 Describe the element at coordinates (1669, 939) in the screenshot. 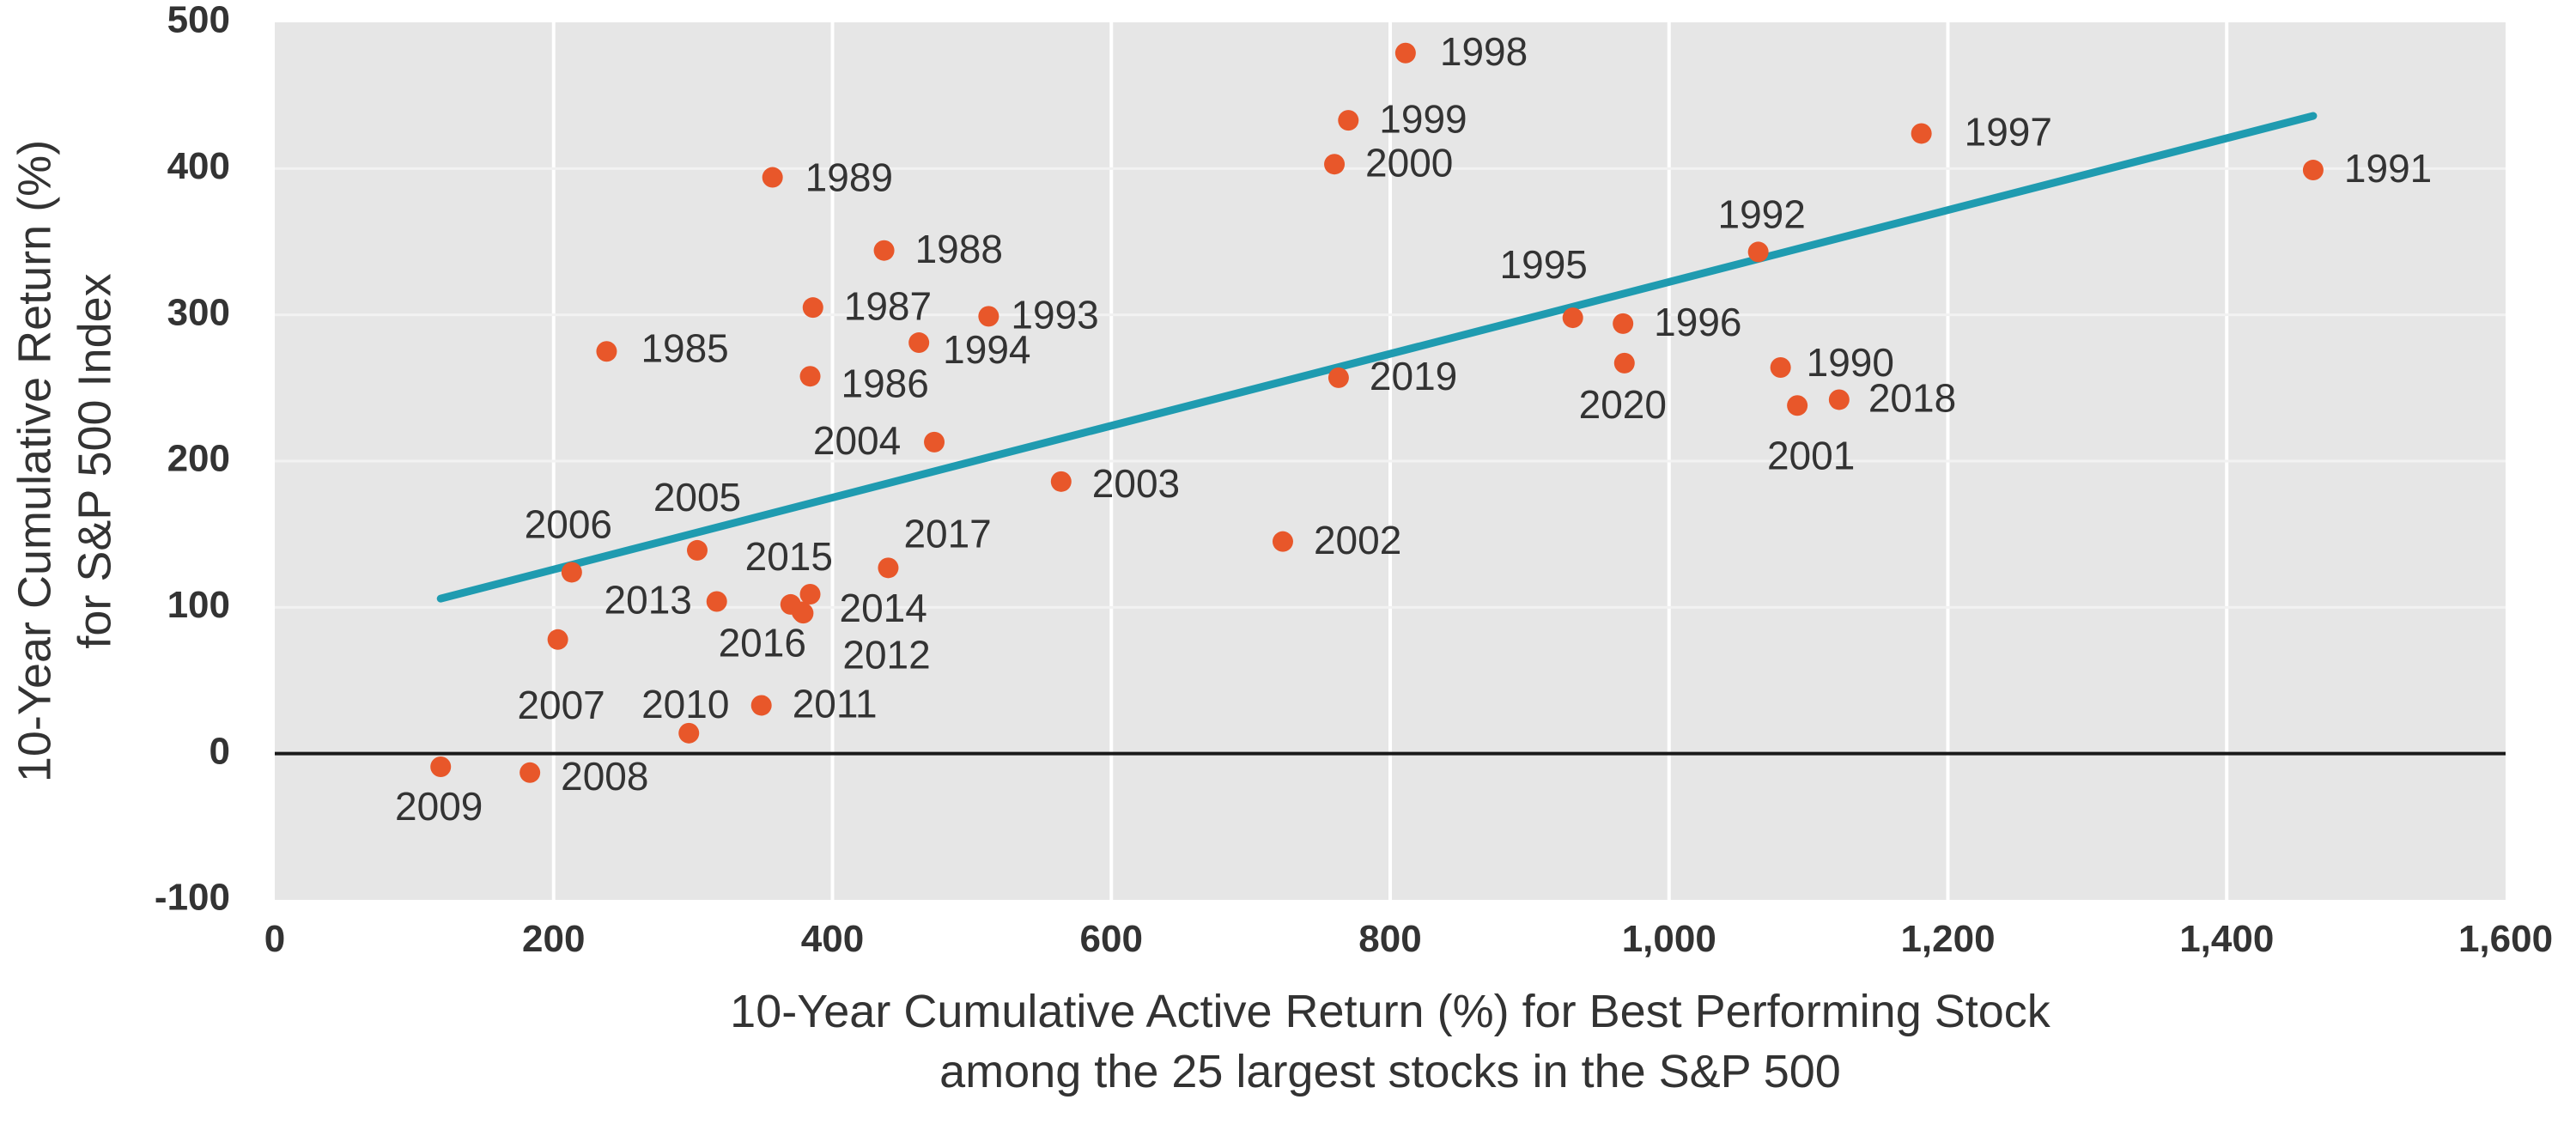

I see `x-tick-label: 1,000` at that location.